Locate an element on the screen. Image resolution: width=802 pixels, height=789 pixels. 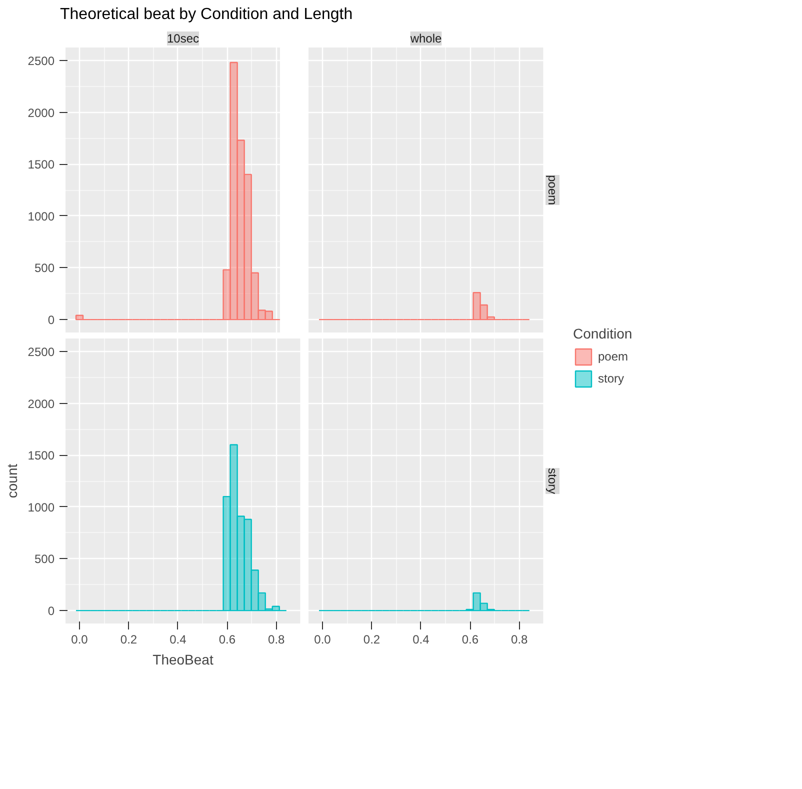
chart-subtitle: whole is located at coordinates (425, 38).